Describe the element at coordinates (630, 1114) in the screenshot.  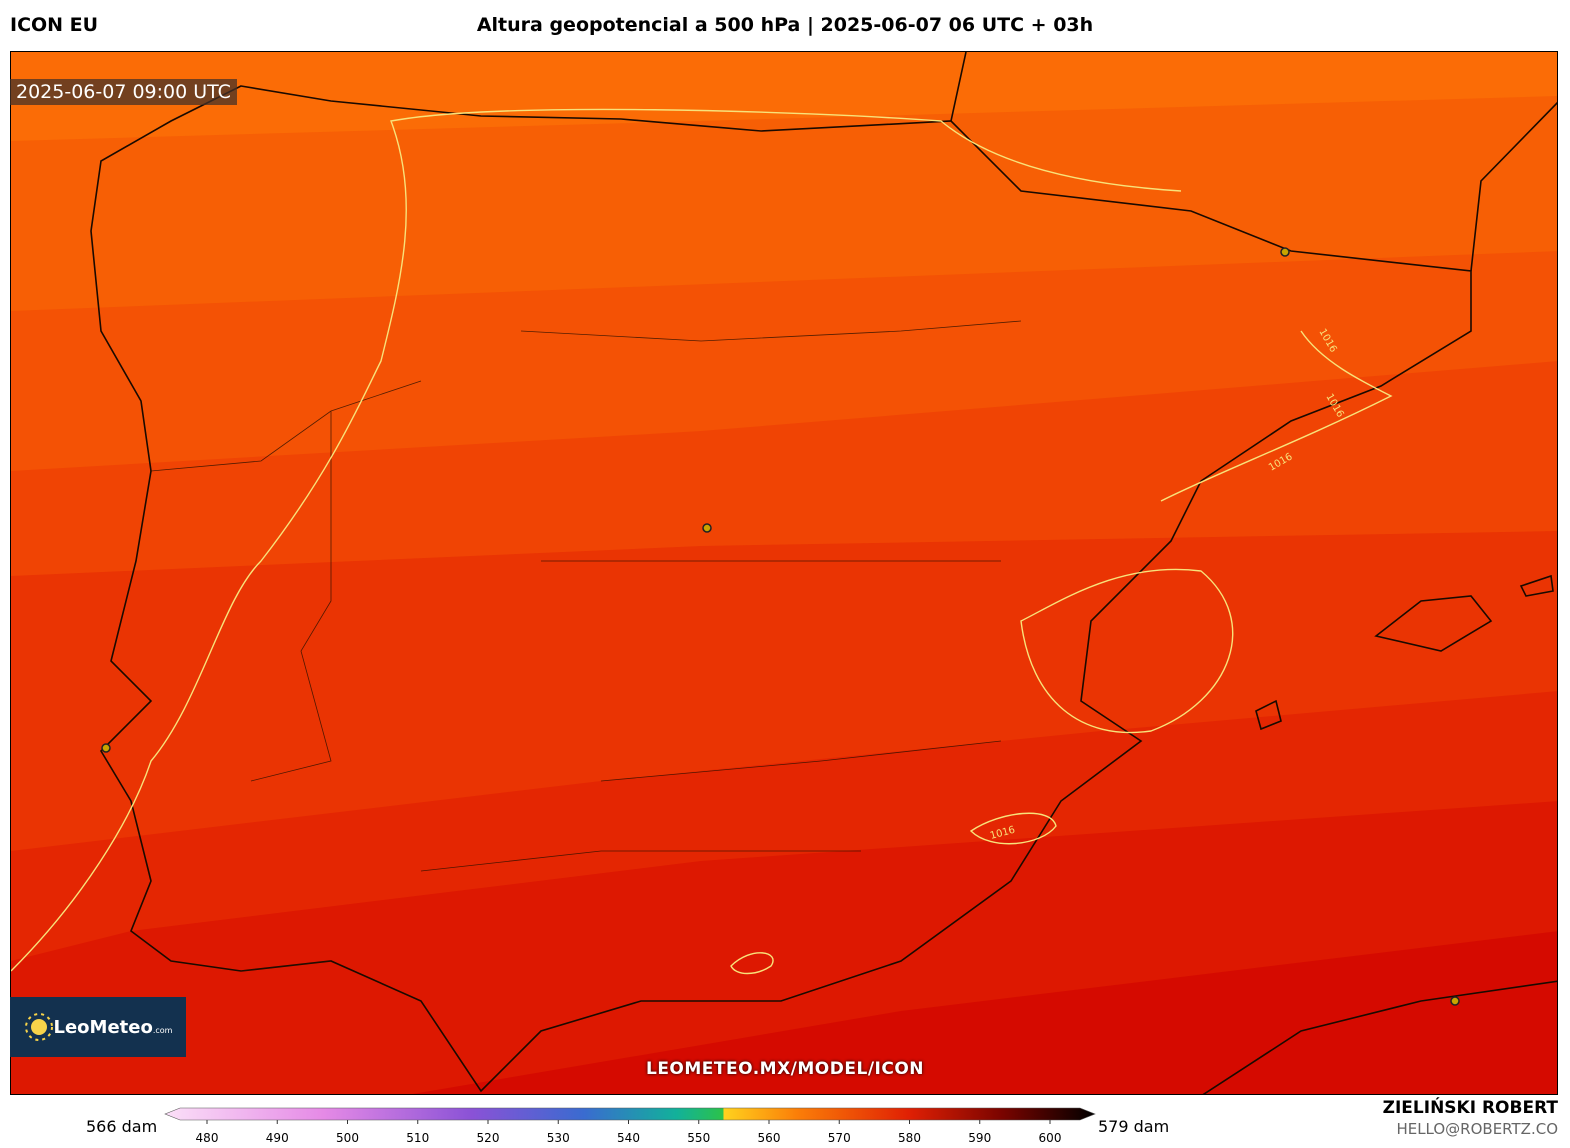
I see `colorbar-ramp` at that location.